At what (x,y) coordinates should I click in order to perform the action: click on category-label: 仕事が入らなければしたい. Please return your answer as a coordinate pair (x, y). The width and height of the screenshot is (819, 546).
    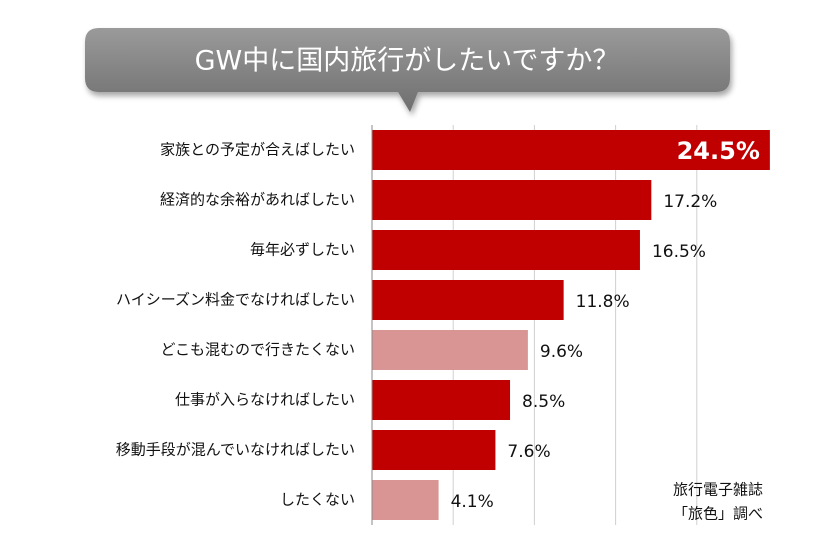
    Looking at the image, I should click on (265, 400).